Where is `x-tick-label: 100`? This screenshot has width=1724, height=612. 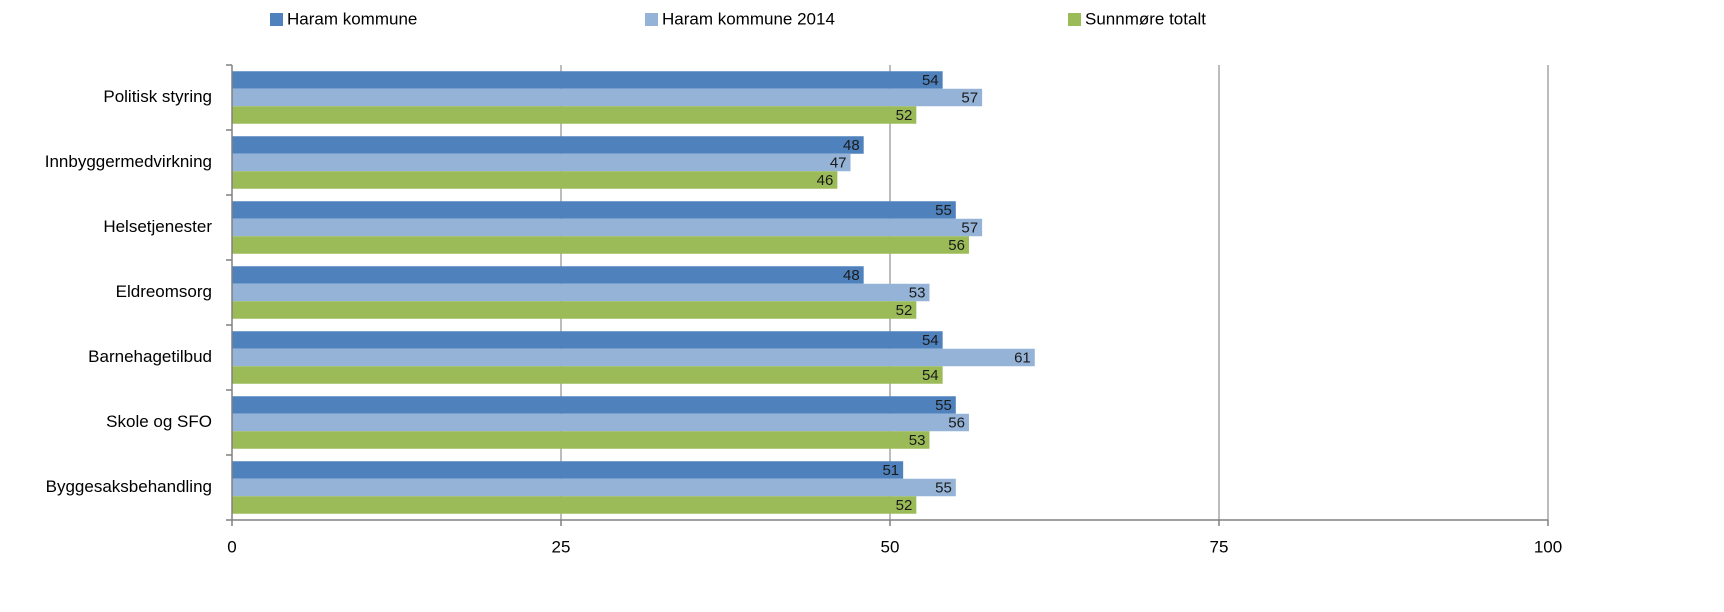
x-tick-label: 100 is located at coordinates (1548, 546).